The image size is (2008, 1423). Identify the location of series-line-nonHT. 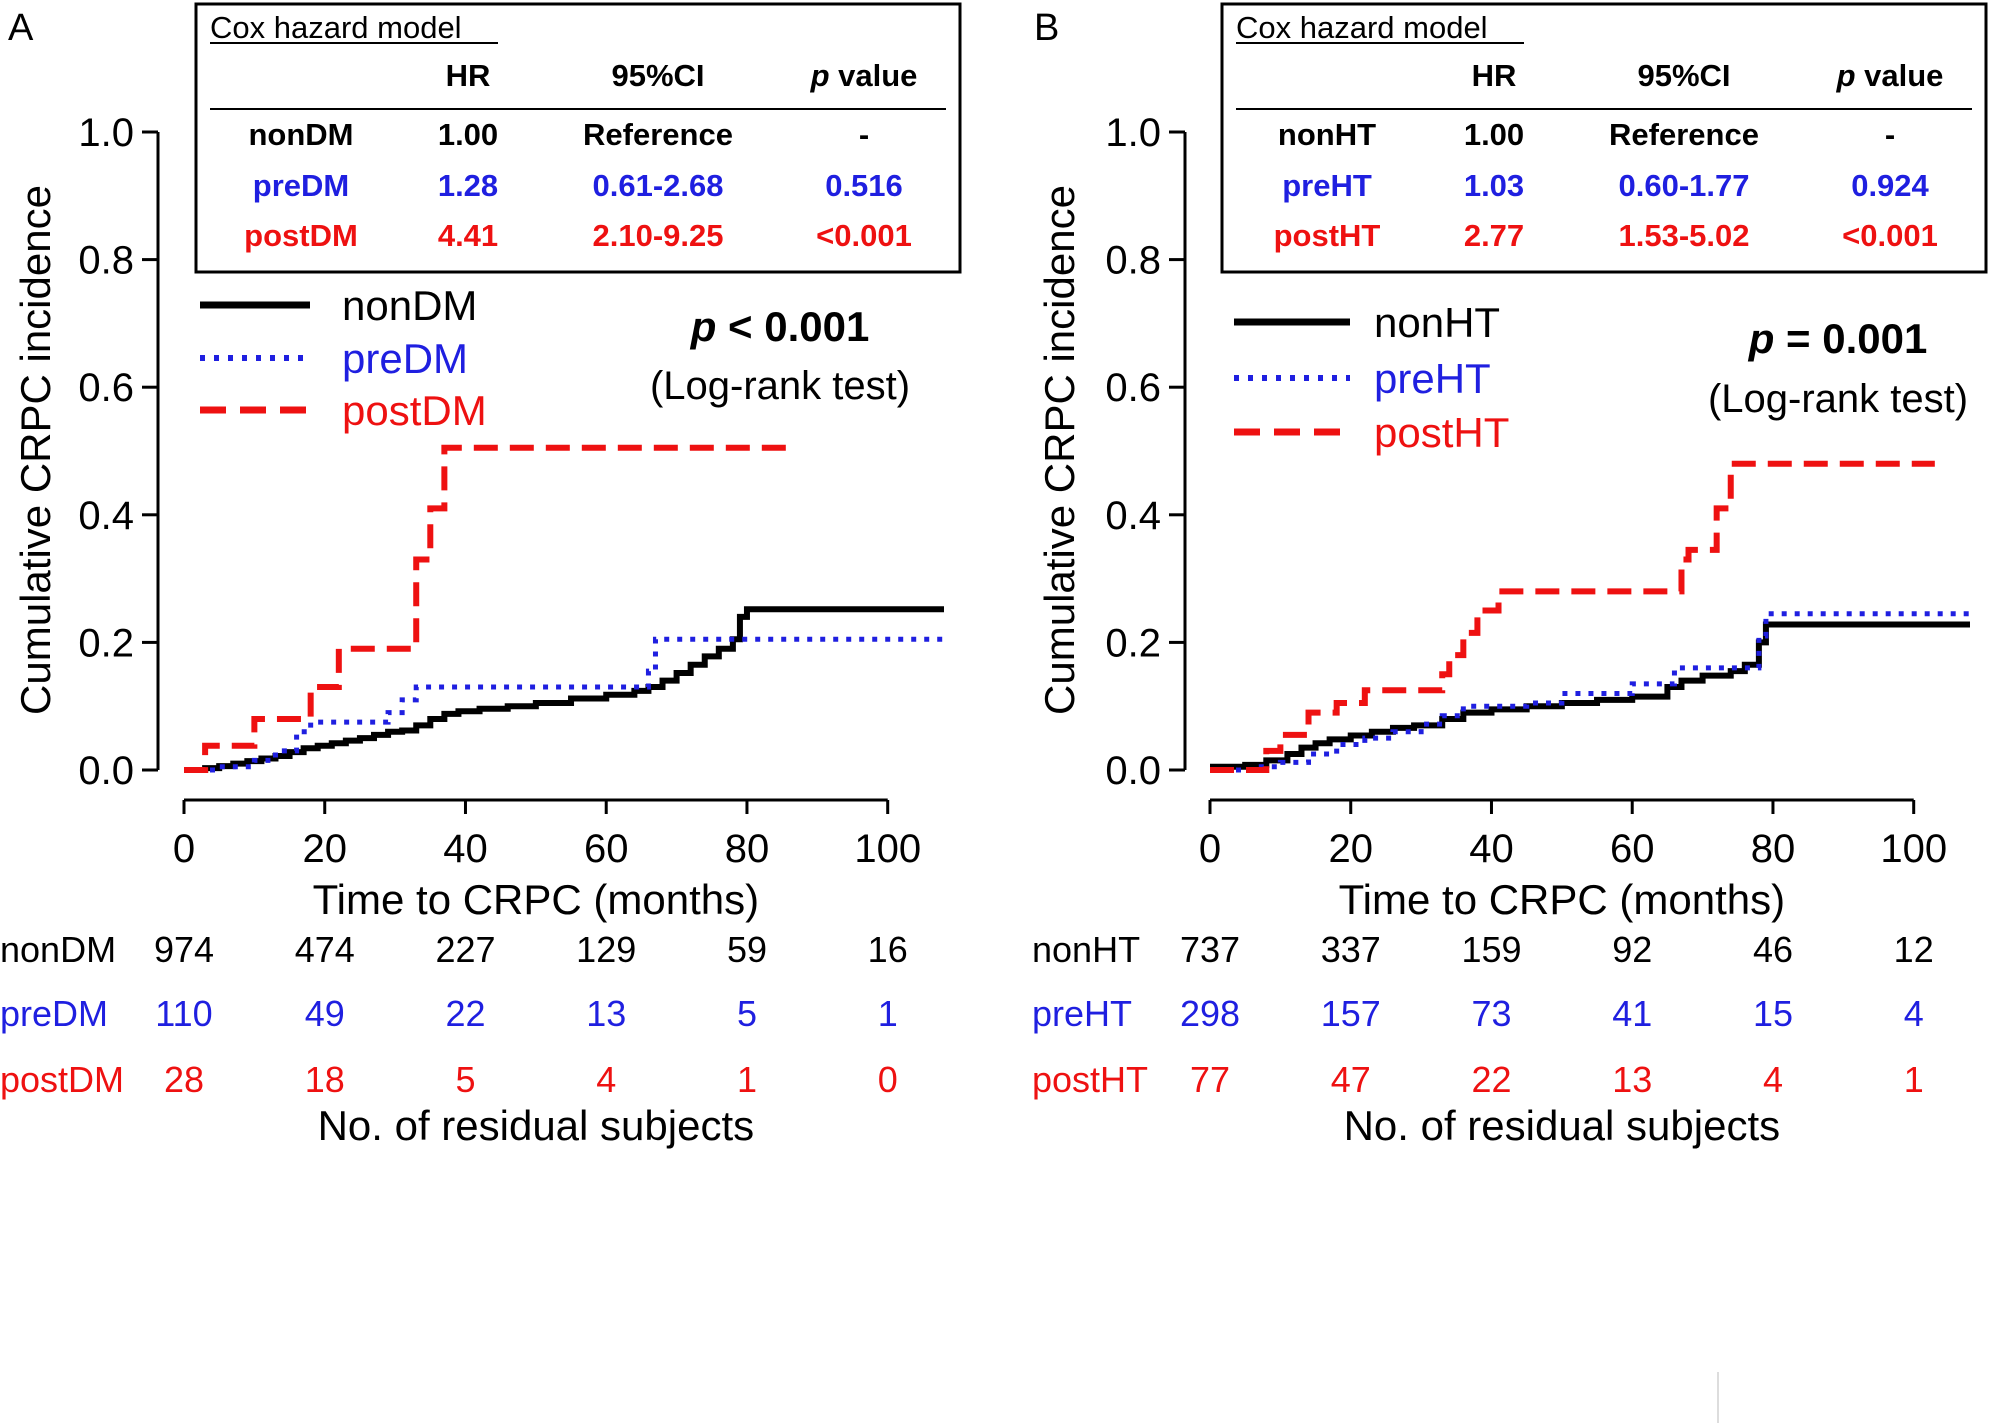
(1590, 695).